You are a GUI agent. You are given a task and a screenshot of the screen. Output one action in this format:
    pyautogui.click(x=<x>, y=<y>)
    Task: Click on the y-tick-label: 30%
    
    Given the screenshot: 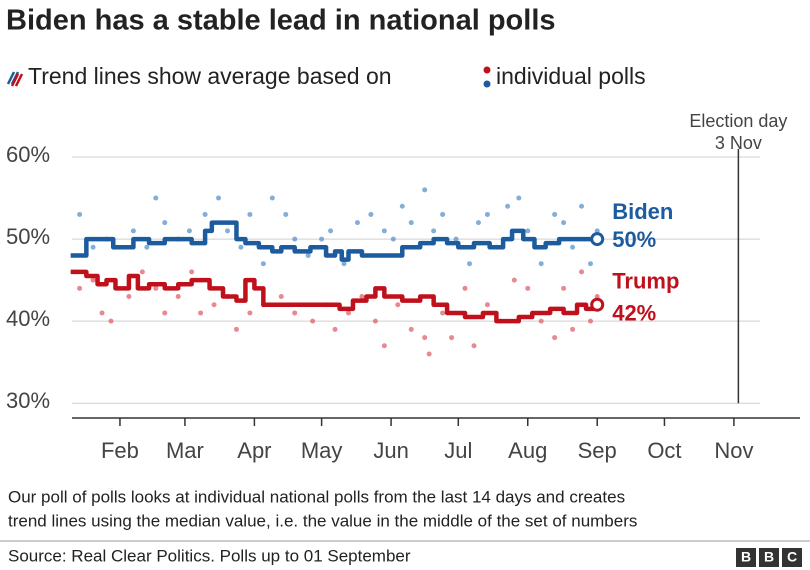 What is the action you would take?
    pyautogui.click(x=28, y=400)
    